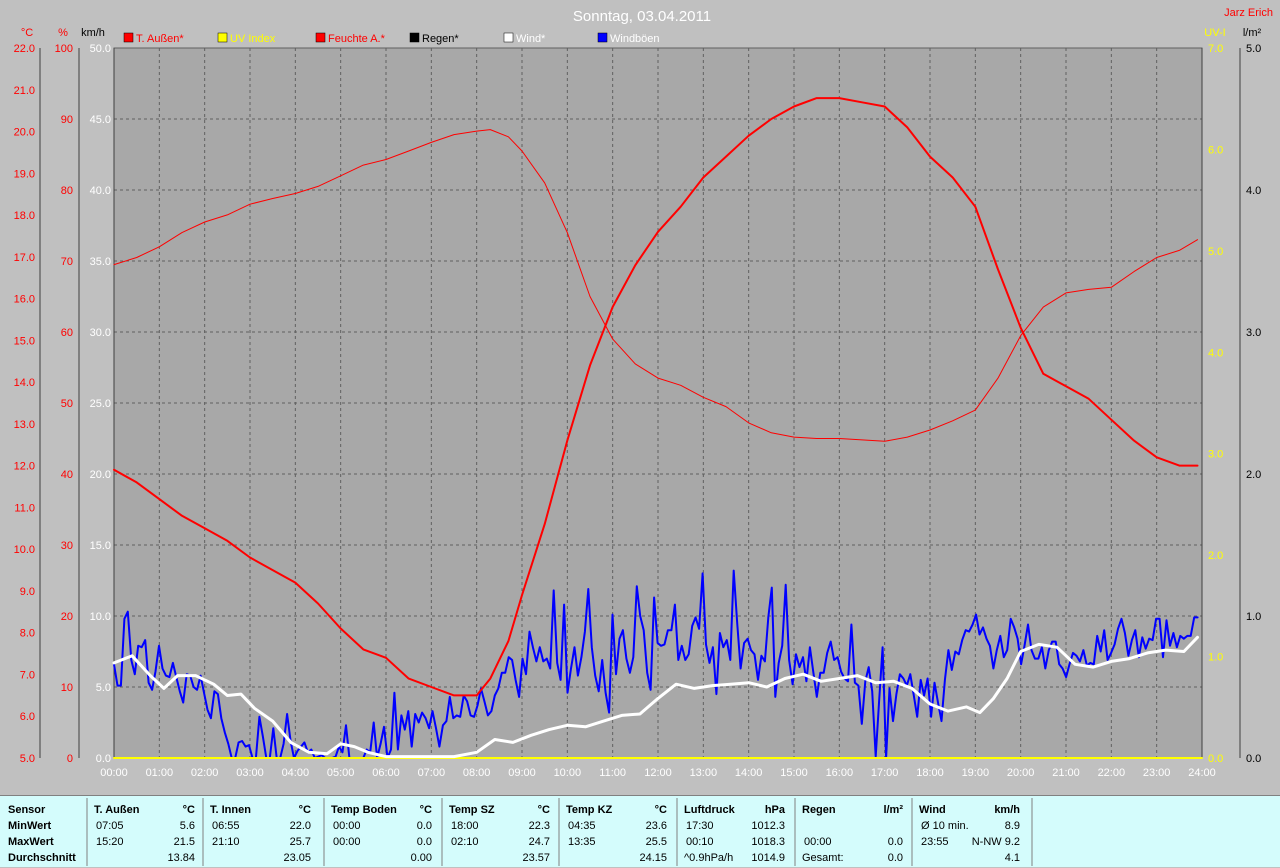 The image size is (1280, 868). What do you see at coordinates (823, 858) in the screenshot?
I see `stats-avg-note: Gesamt:` at bounding box center [823, 858].